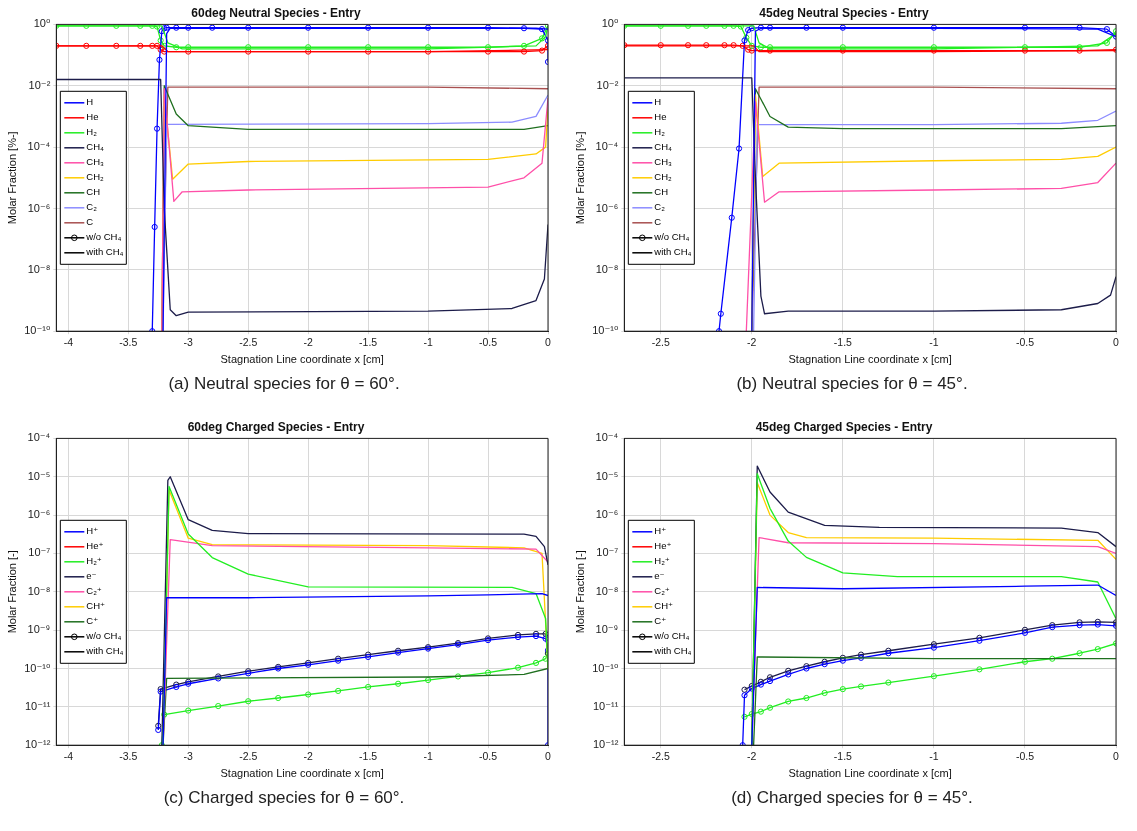  What do you see at coordinates (852, 384) in the screenshot?
I see `text: (b) Neutral species for θ = 45°.` at bounding box center [852, 384].